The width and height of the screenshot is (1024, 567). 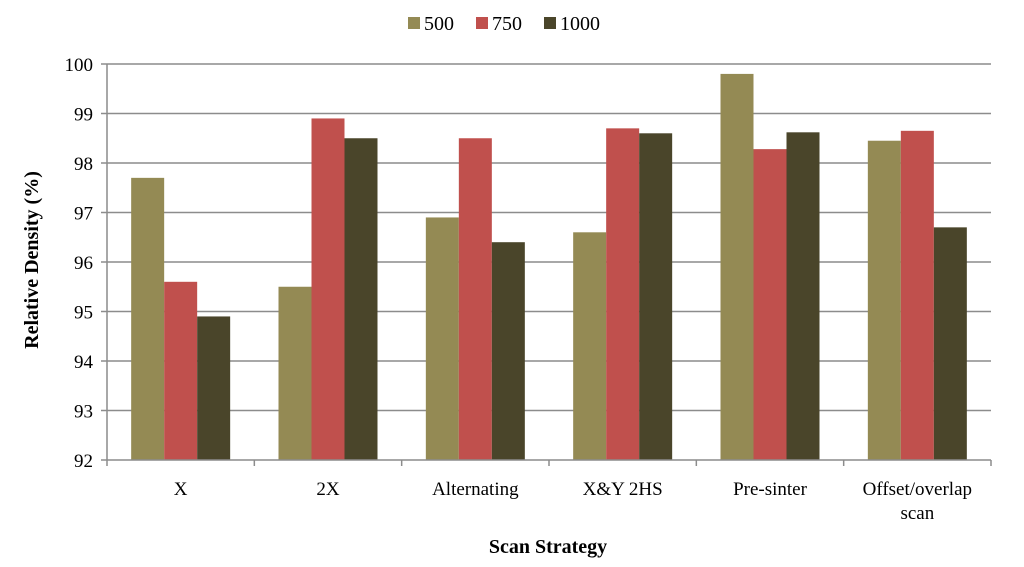 What do you see at coordinates (439, 24) in the screenshot?
I see `legend-label: 500` at bounding box center [439, 24].